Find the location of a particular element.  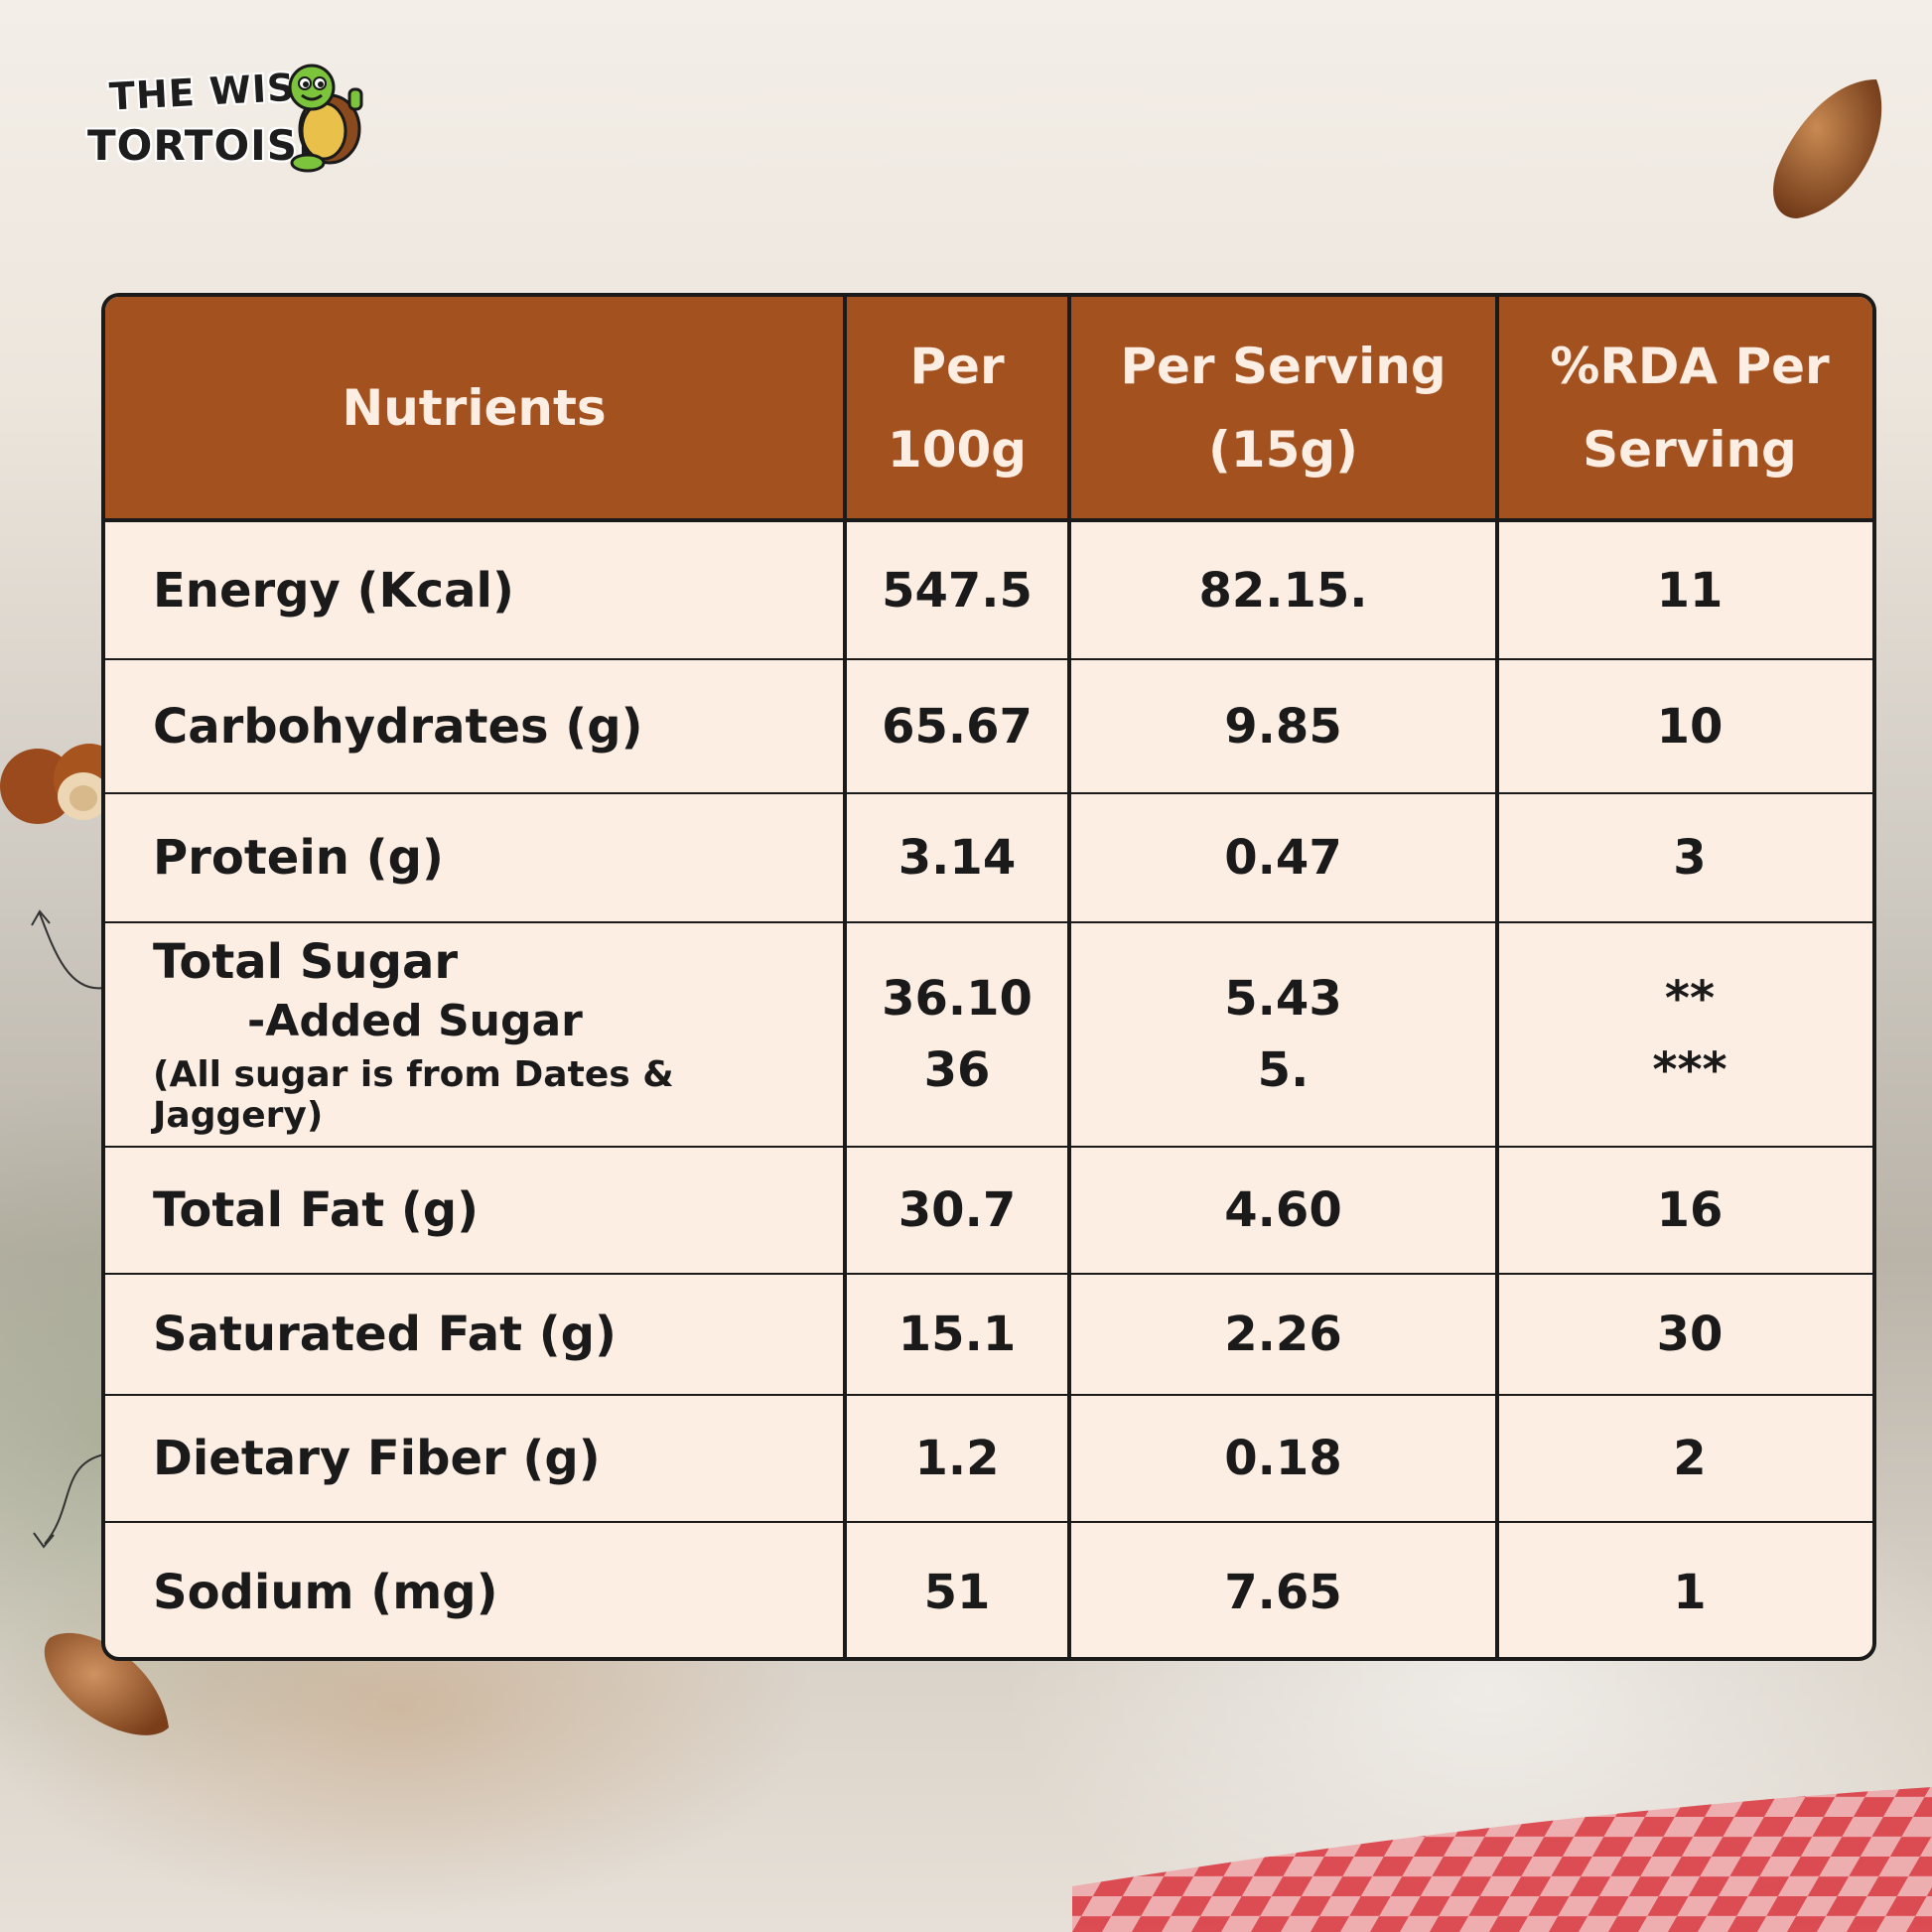

tablecloth-decoration is located at coordinates (1502, 1860).